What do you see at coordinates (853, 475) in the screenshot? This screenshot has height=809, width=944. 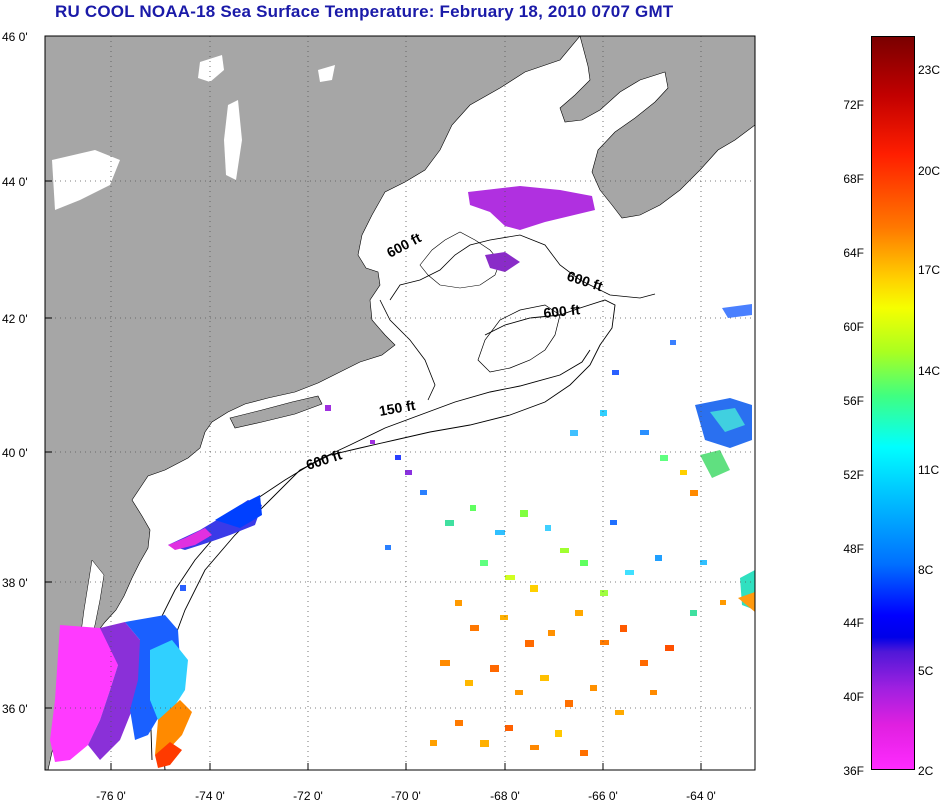 I see `colorbar-f-label: 52F` at bounding box center [853, 475].